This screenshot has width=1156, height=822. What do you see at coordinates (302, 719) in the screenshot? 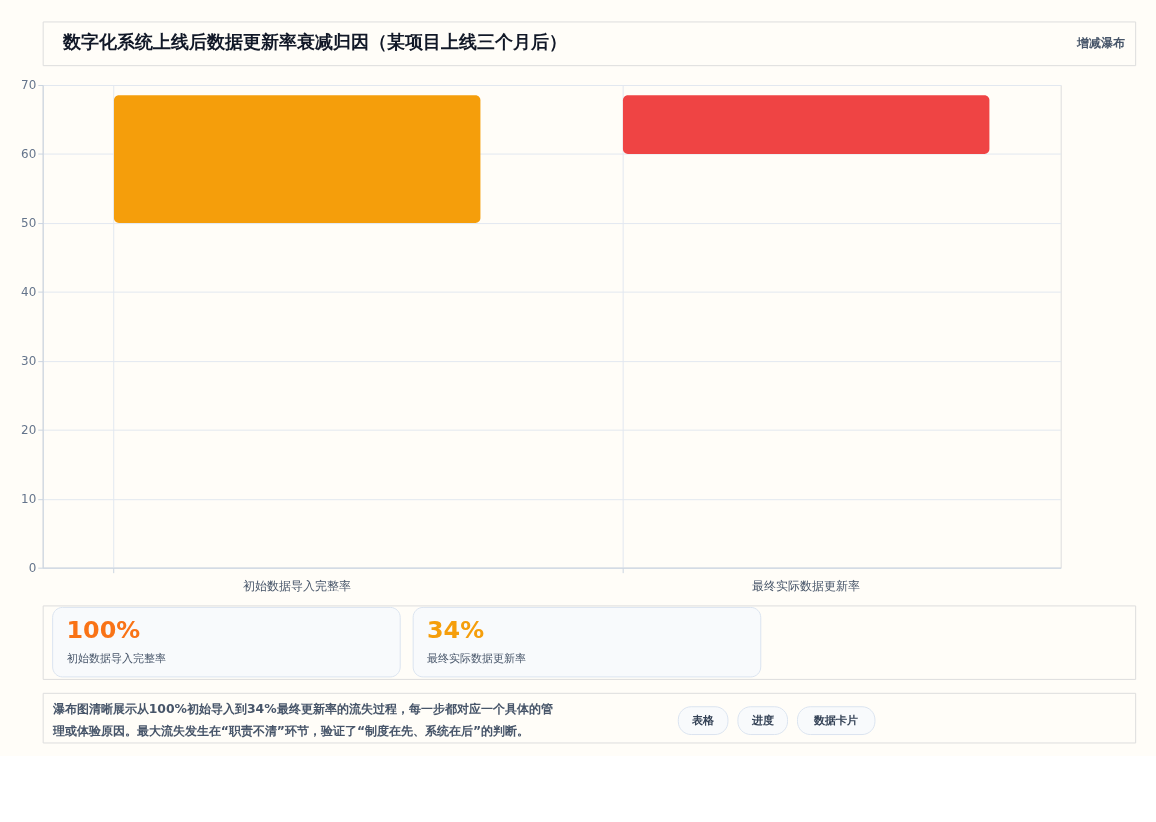
I see `text: 瀑布图清晰展示从100%初始导入到34%最终更新率的流失过程，每一步都对应一个具体的管理或体验原因。最大流失发生在“职责不清”环节，验证了“制度在先、系统在后”的判断。` at bounding box center [302, 719].